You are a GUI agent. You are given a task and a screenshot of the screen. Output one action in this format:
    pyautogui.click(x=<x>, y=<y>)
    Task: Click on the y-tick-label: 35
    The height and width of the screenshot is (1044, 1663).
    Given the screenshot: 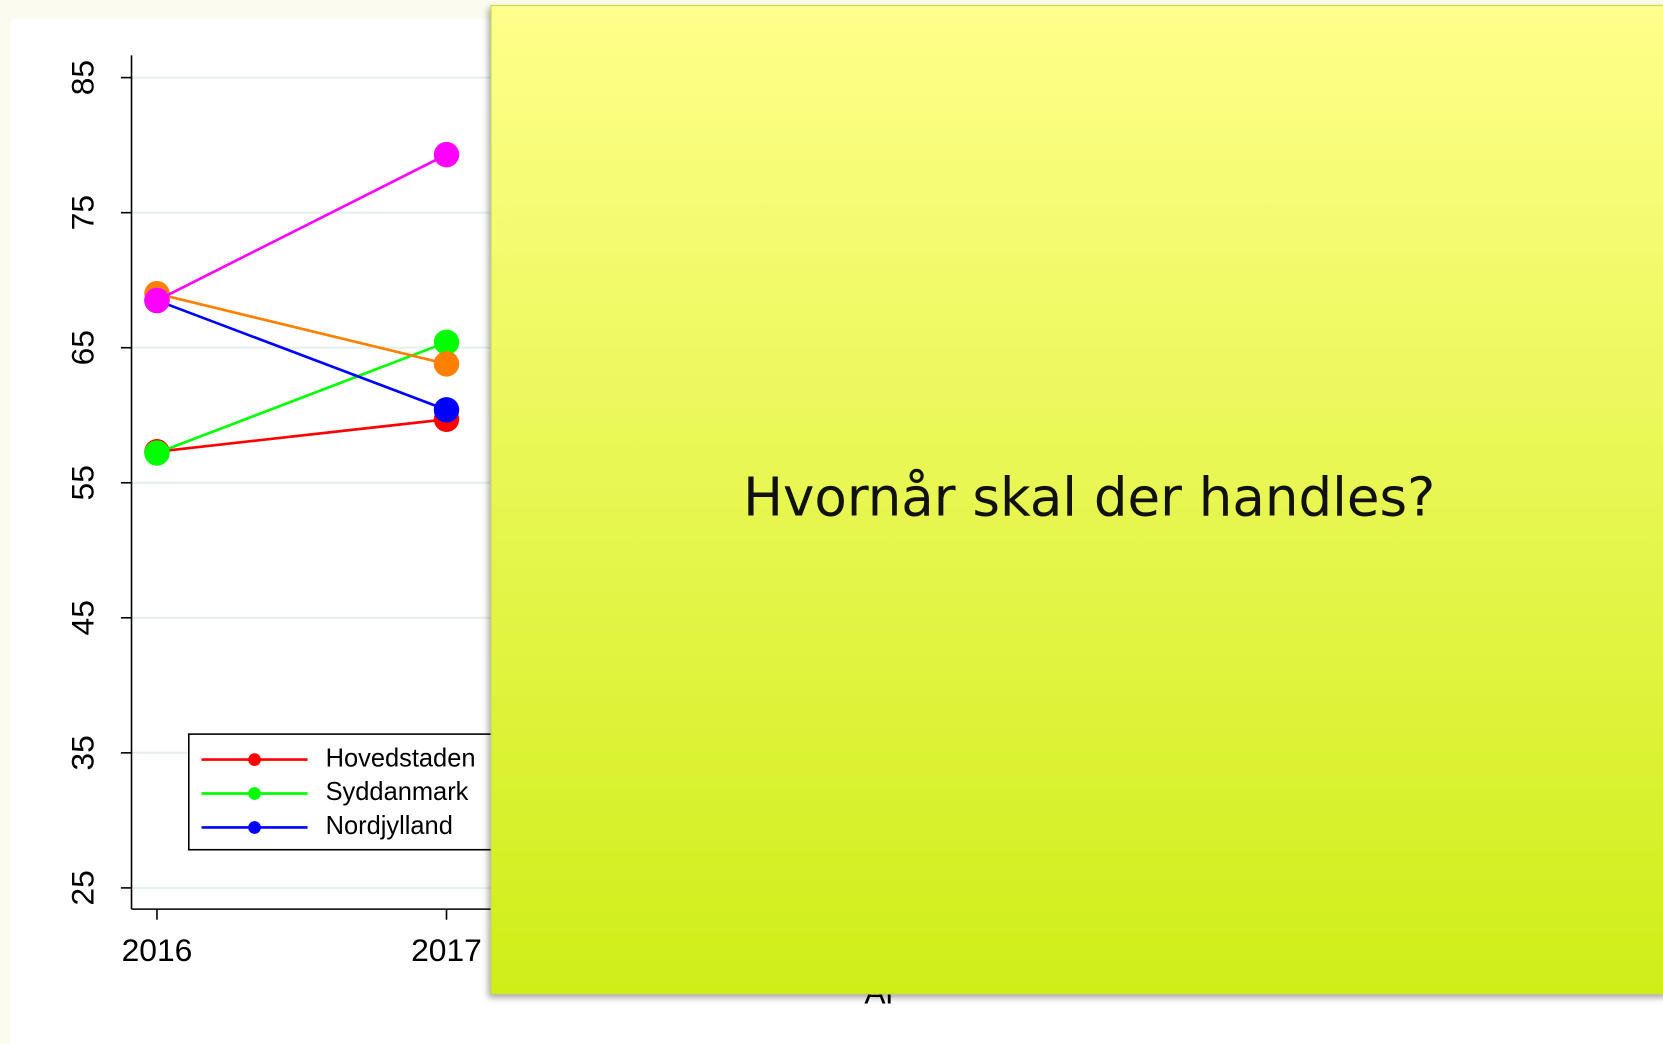 What is the action you would take?
    pyautogui.click(x=82, y=752)
    